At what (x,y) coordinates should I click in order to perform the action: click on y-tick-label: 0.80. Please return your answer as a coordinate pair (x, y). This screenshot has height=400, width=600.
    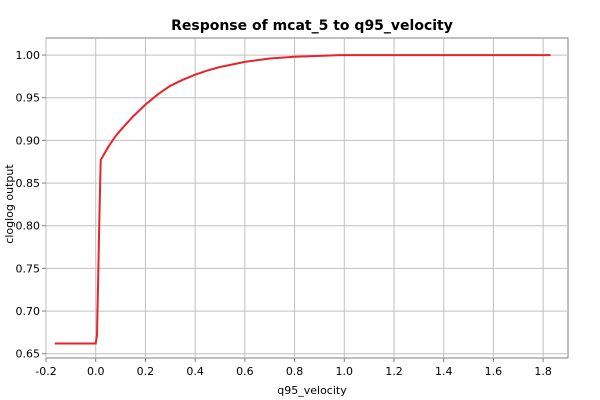
    Looking at the image, I should click on (28, 226).